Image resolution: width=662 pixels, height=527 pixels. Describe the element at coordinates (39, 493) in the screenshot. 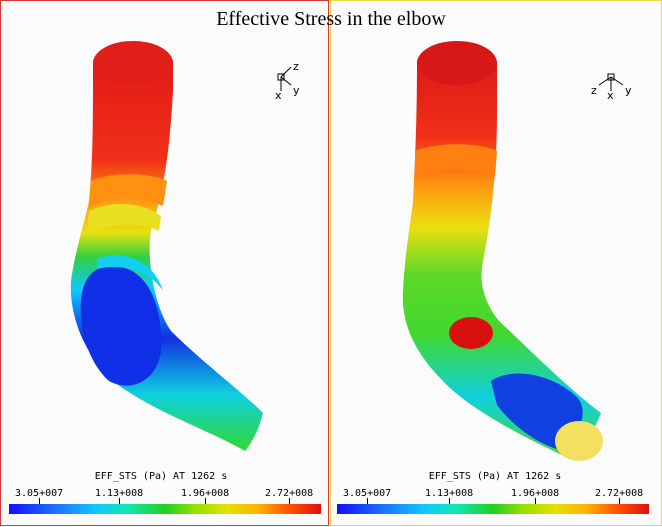

I see `left-legend-tick-1: 3.05+007` at that location.